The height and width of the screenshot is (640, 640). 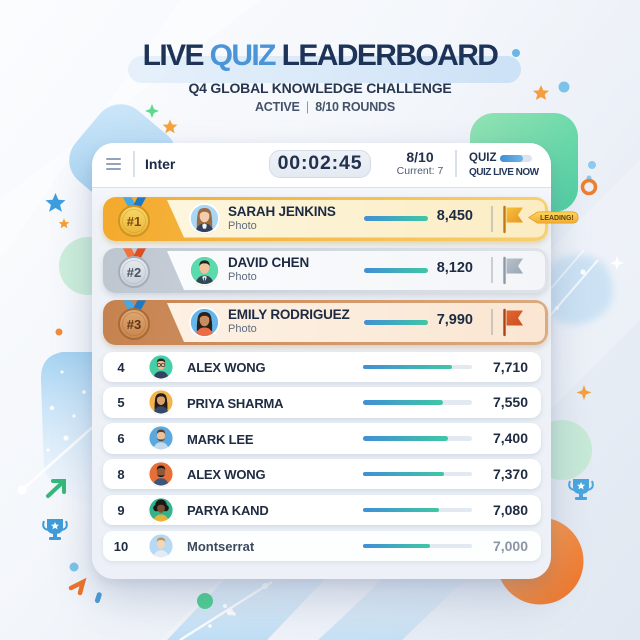 What do you see at coordinates (134, 324) in the screenshot?
I see `svg-text: #3` at bounding box center [134, 324].